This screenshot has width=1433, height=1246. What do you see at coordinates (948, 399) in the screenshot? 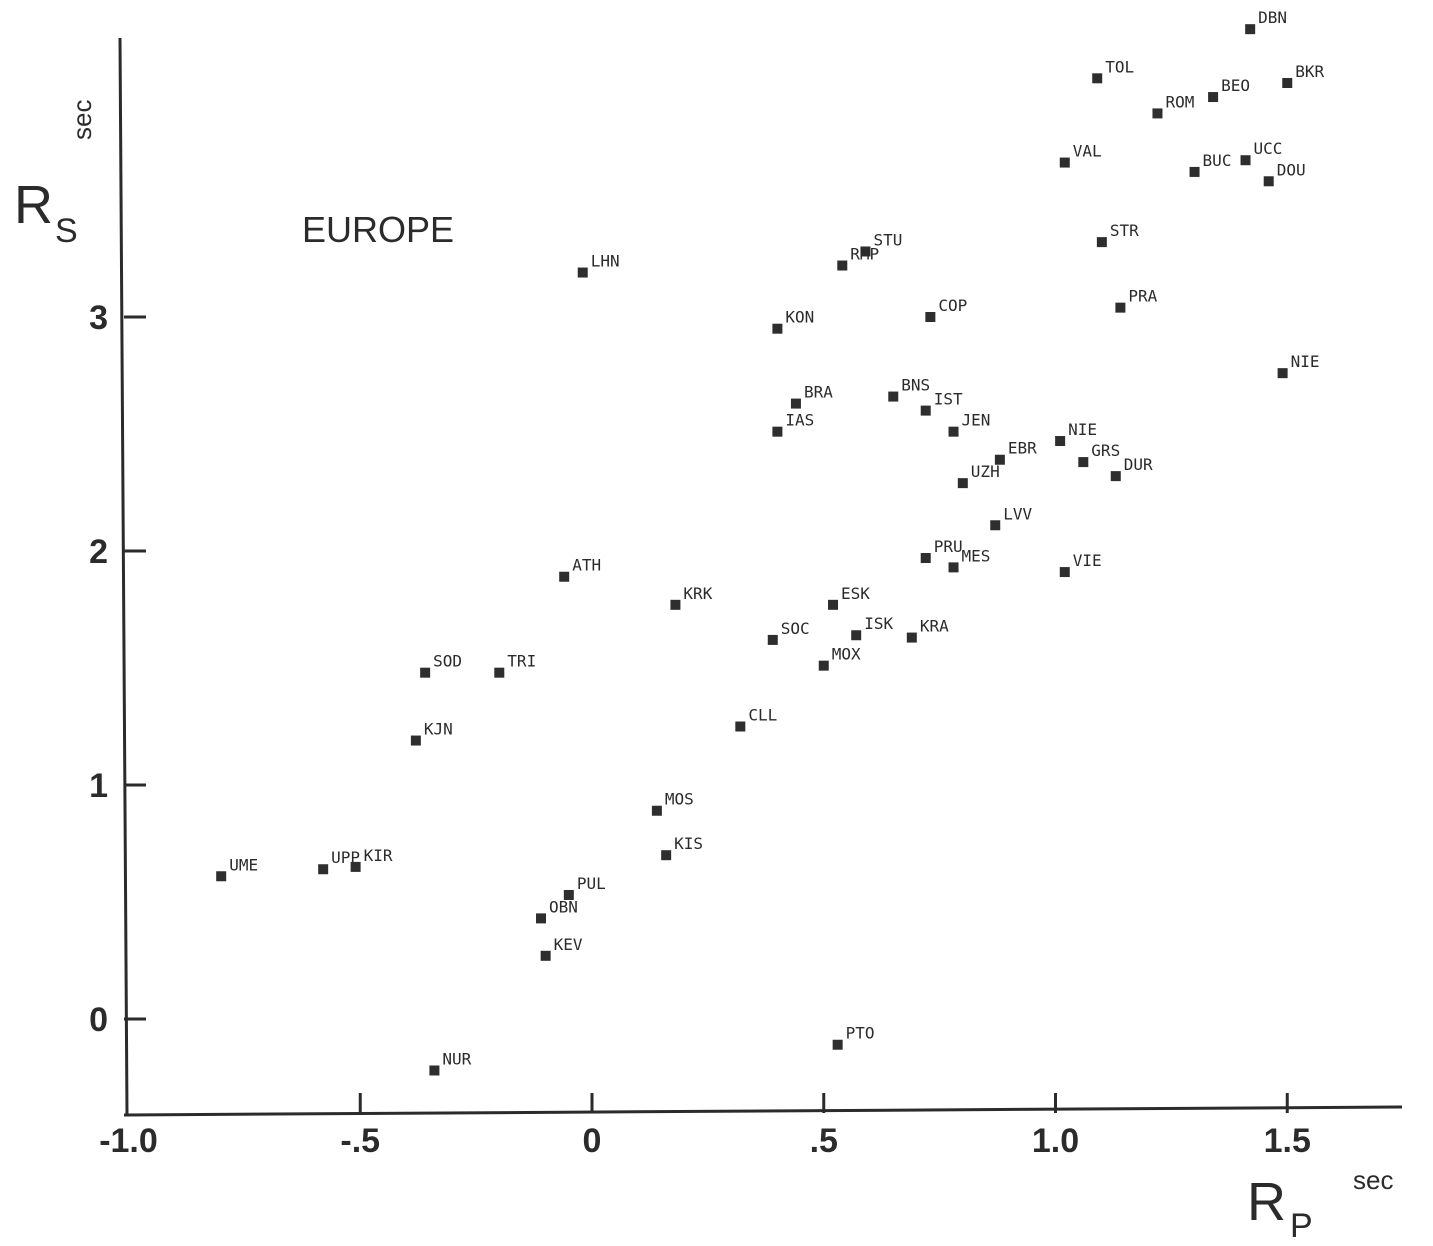
I see `station-label: IST` at bounding box center [948, 399].